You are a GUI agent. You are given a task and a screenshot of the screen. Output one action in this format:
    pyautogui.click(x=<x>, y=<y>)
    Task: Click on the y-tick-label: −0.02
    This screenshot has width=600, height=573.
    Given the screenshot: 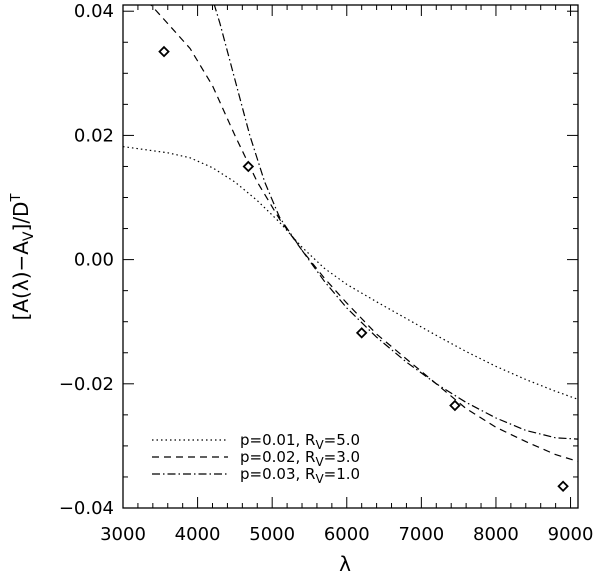 What is the action you would take?
    pyautogui.click(x=86, y=384)
    